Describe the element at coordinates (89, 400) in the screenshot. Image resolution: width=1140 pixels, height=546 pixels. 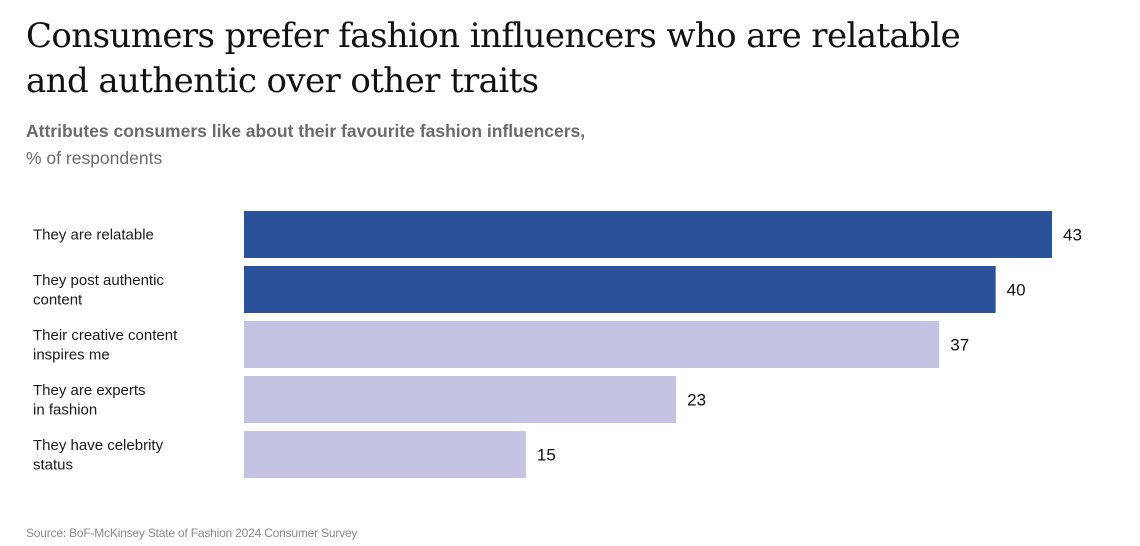
I see `category-label: They are experts in fashion` at that location.